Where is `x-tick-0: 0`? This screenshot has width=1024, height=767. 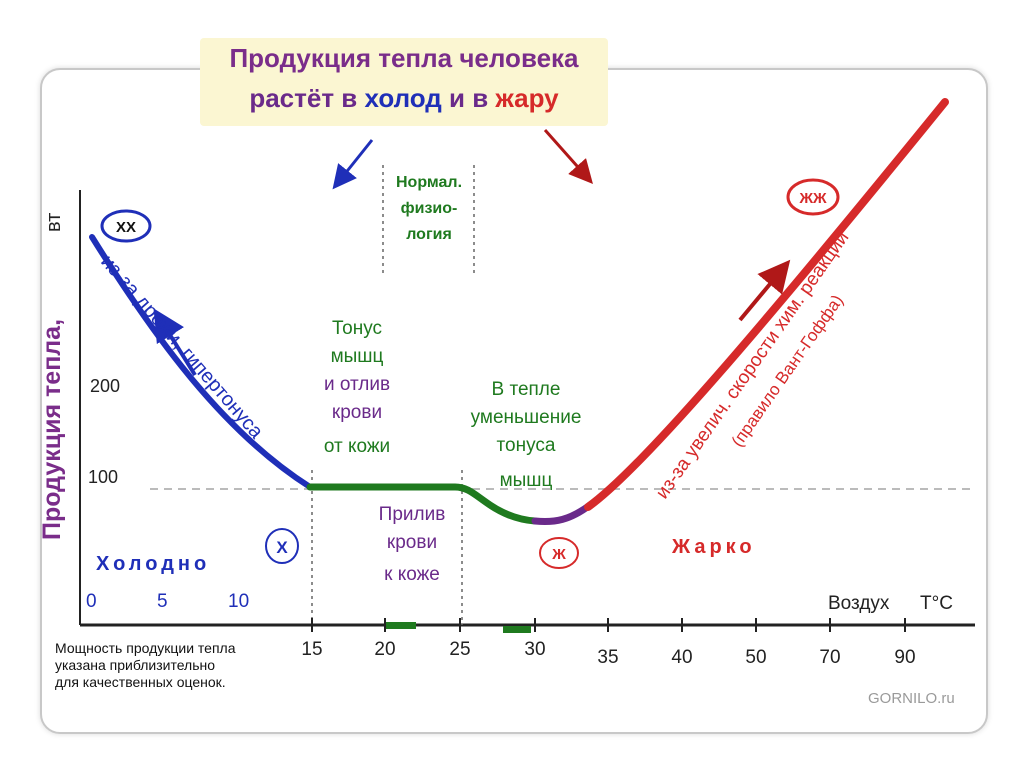 x-tick-0: 0 is located at coordinates (91, 601).